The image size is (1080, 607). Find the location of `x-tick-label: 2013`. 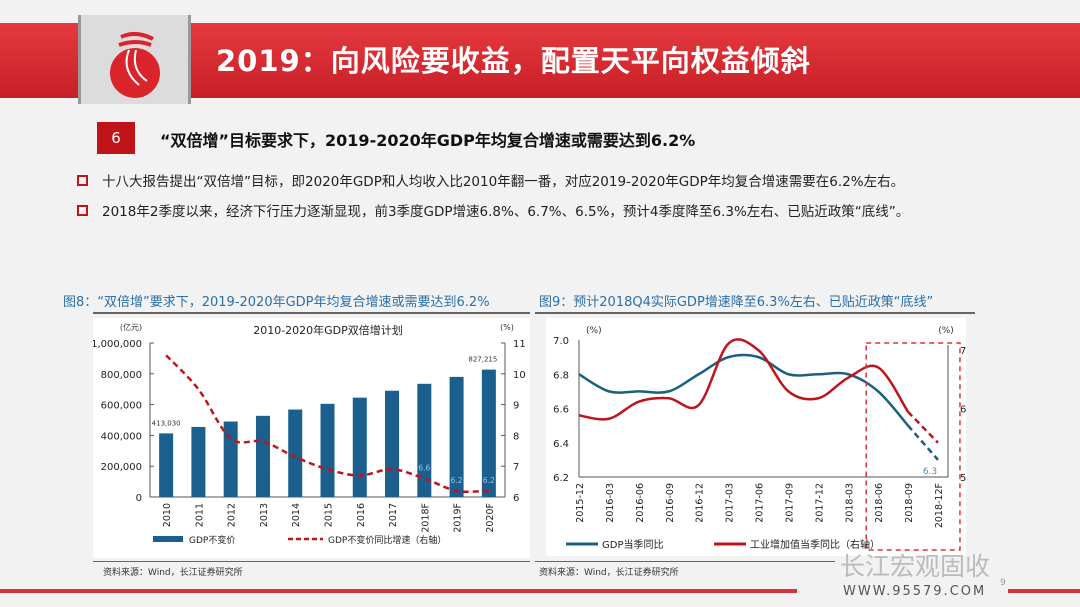

x-tick-label: 2013 is located at coordinates (264, 515).